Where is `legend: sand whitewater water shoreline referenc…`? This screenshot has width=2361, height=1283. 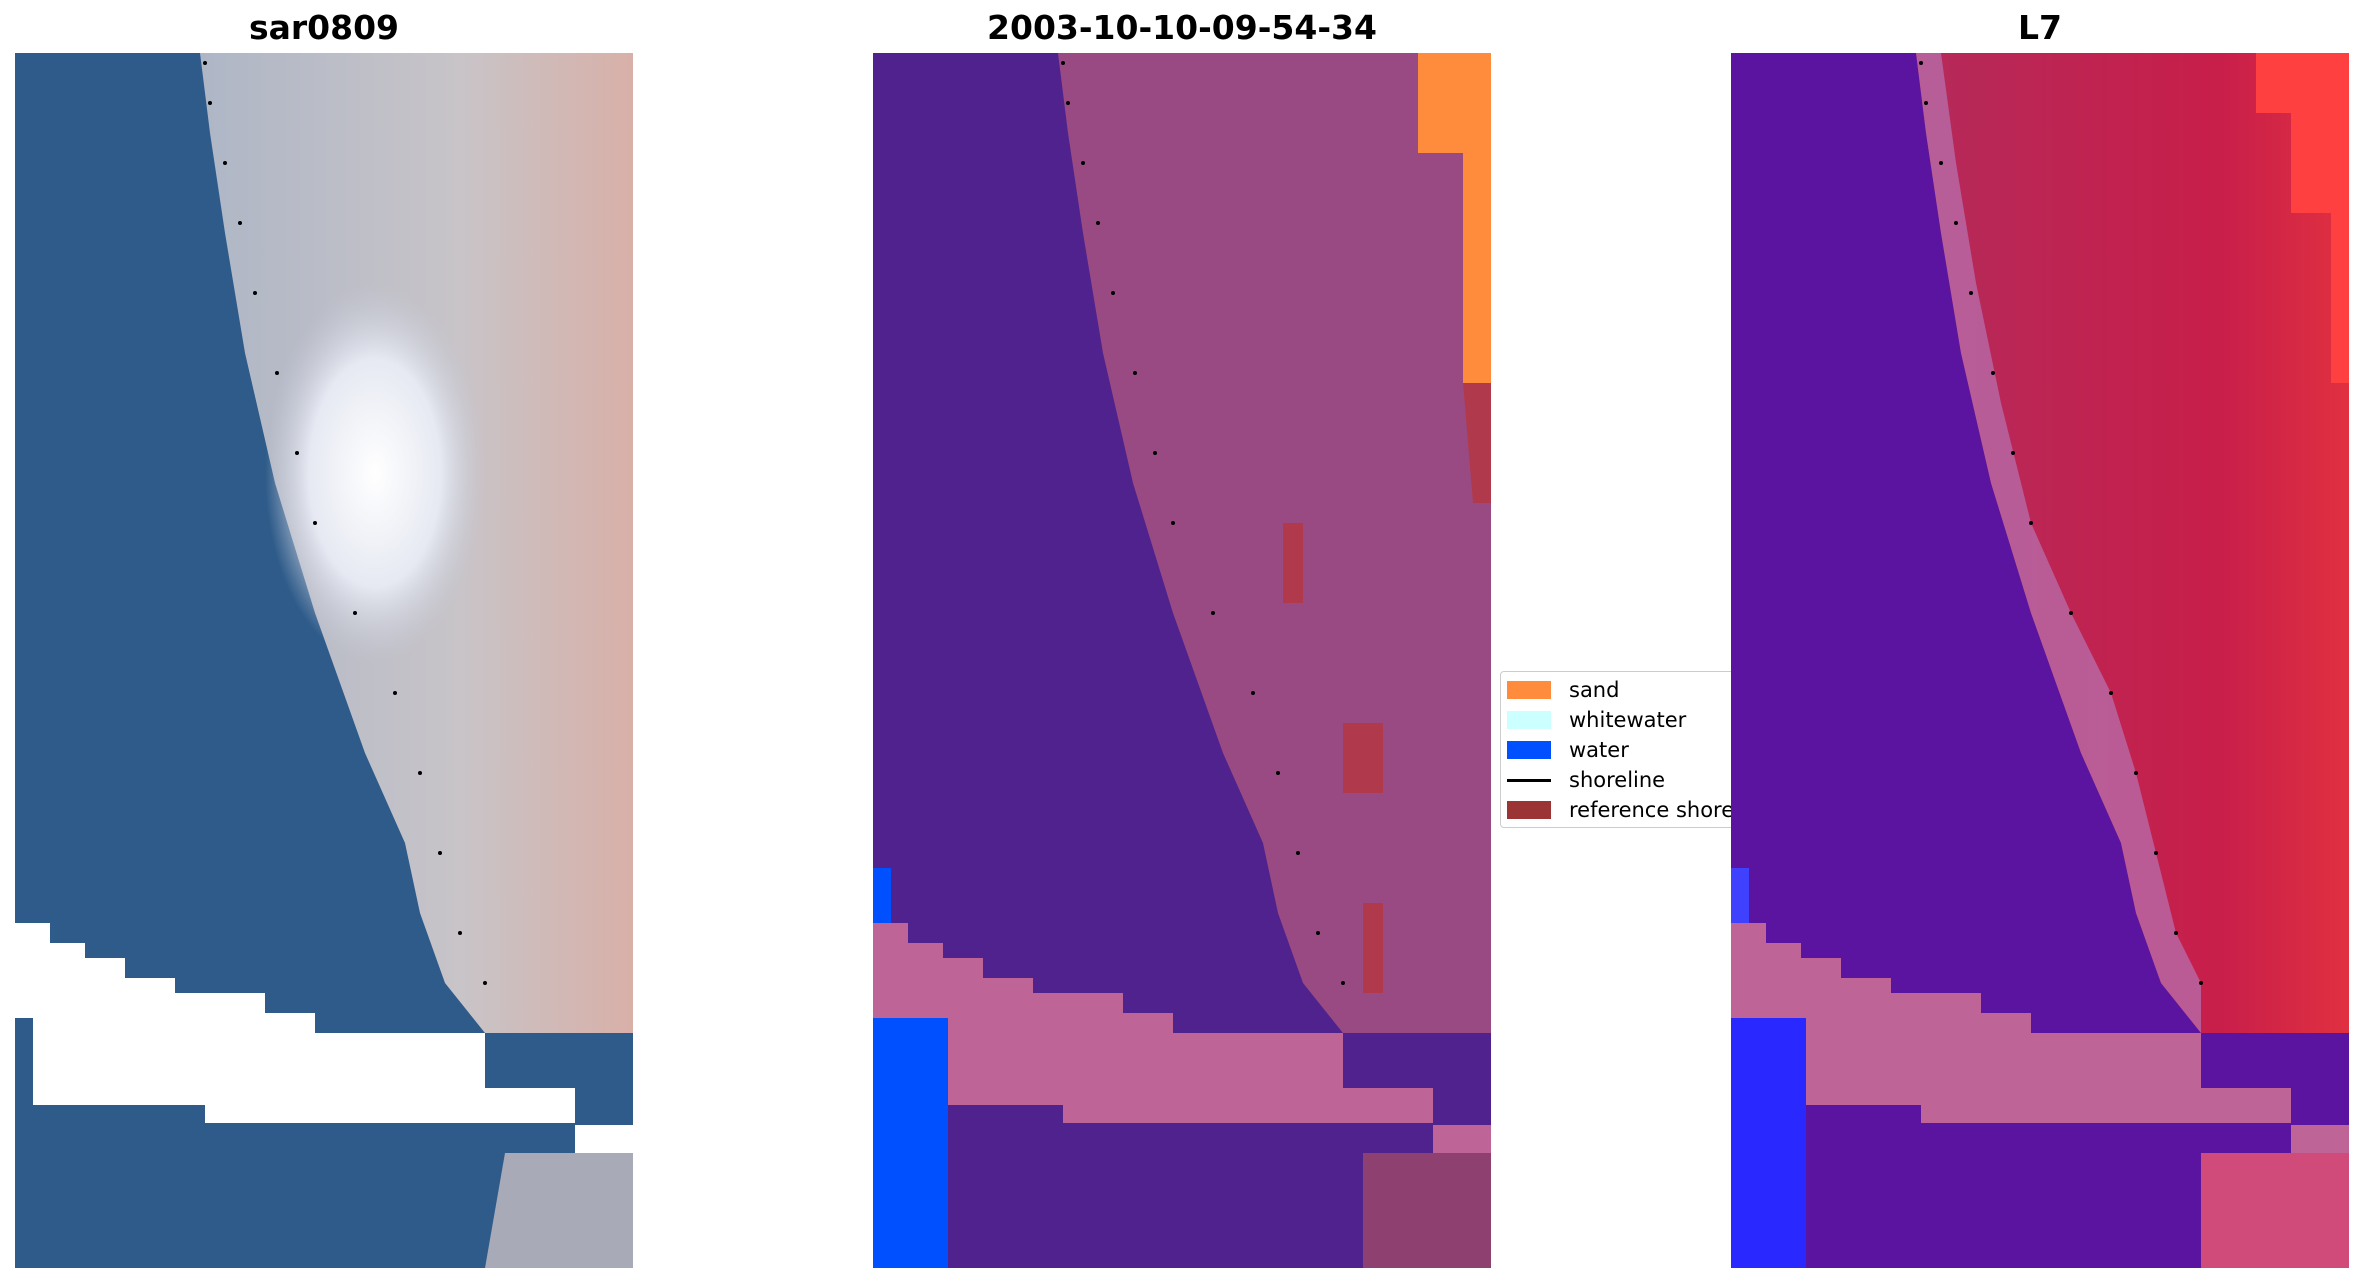 legend: sand whitewater water shoreline referenc… is located at coordinates (1618, 749).